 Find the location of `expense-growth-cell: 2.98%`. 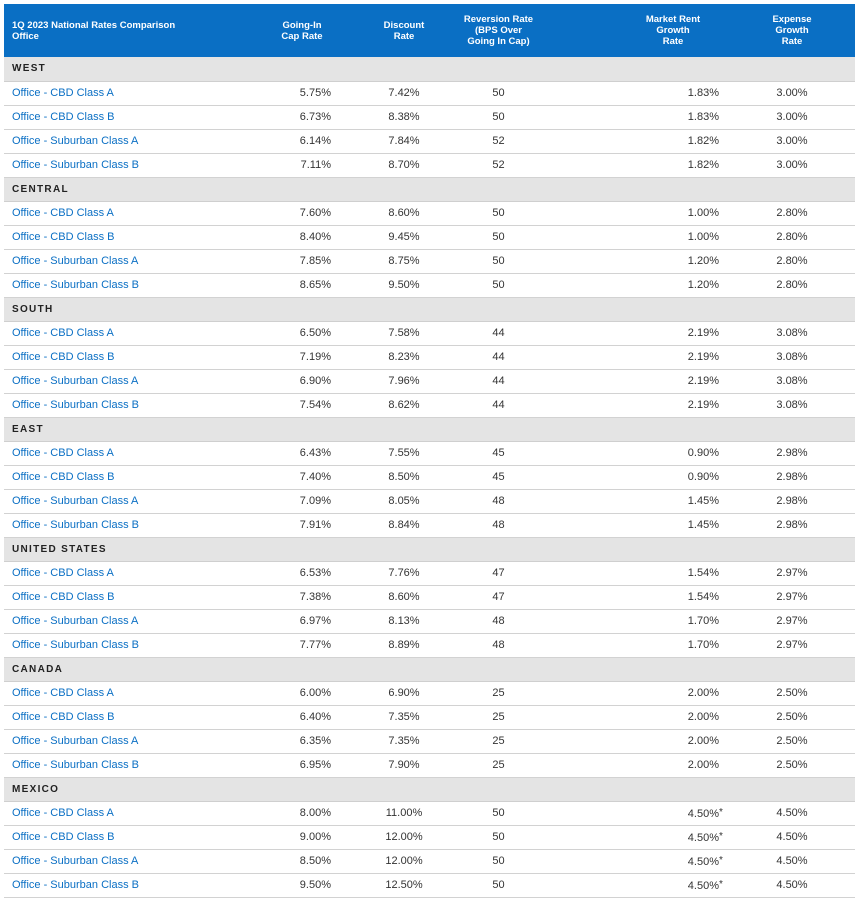

expense-growth-cell: 2.98% is located at coordinates (792, 501).